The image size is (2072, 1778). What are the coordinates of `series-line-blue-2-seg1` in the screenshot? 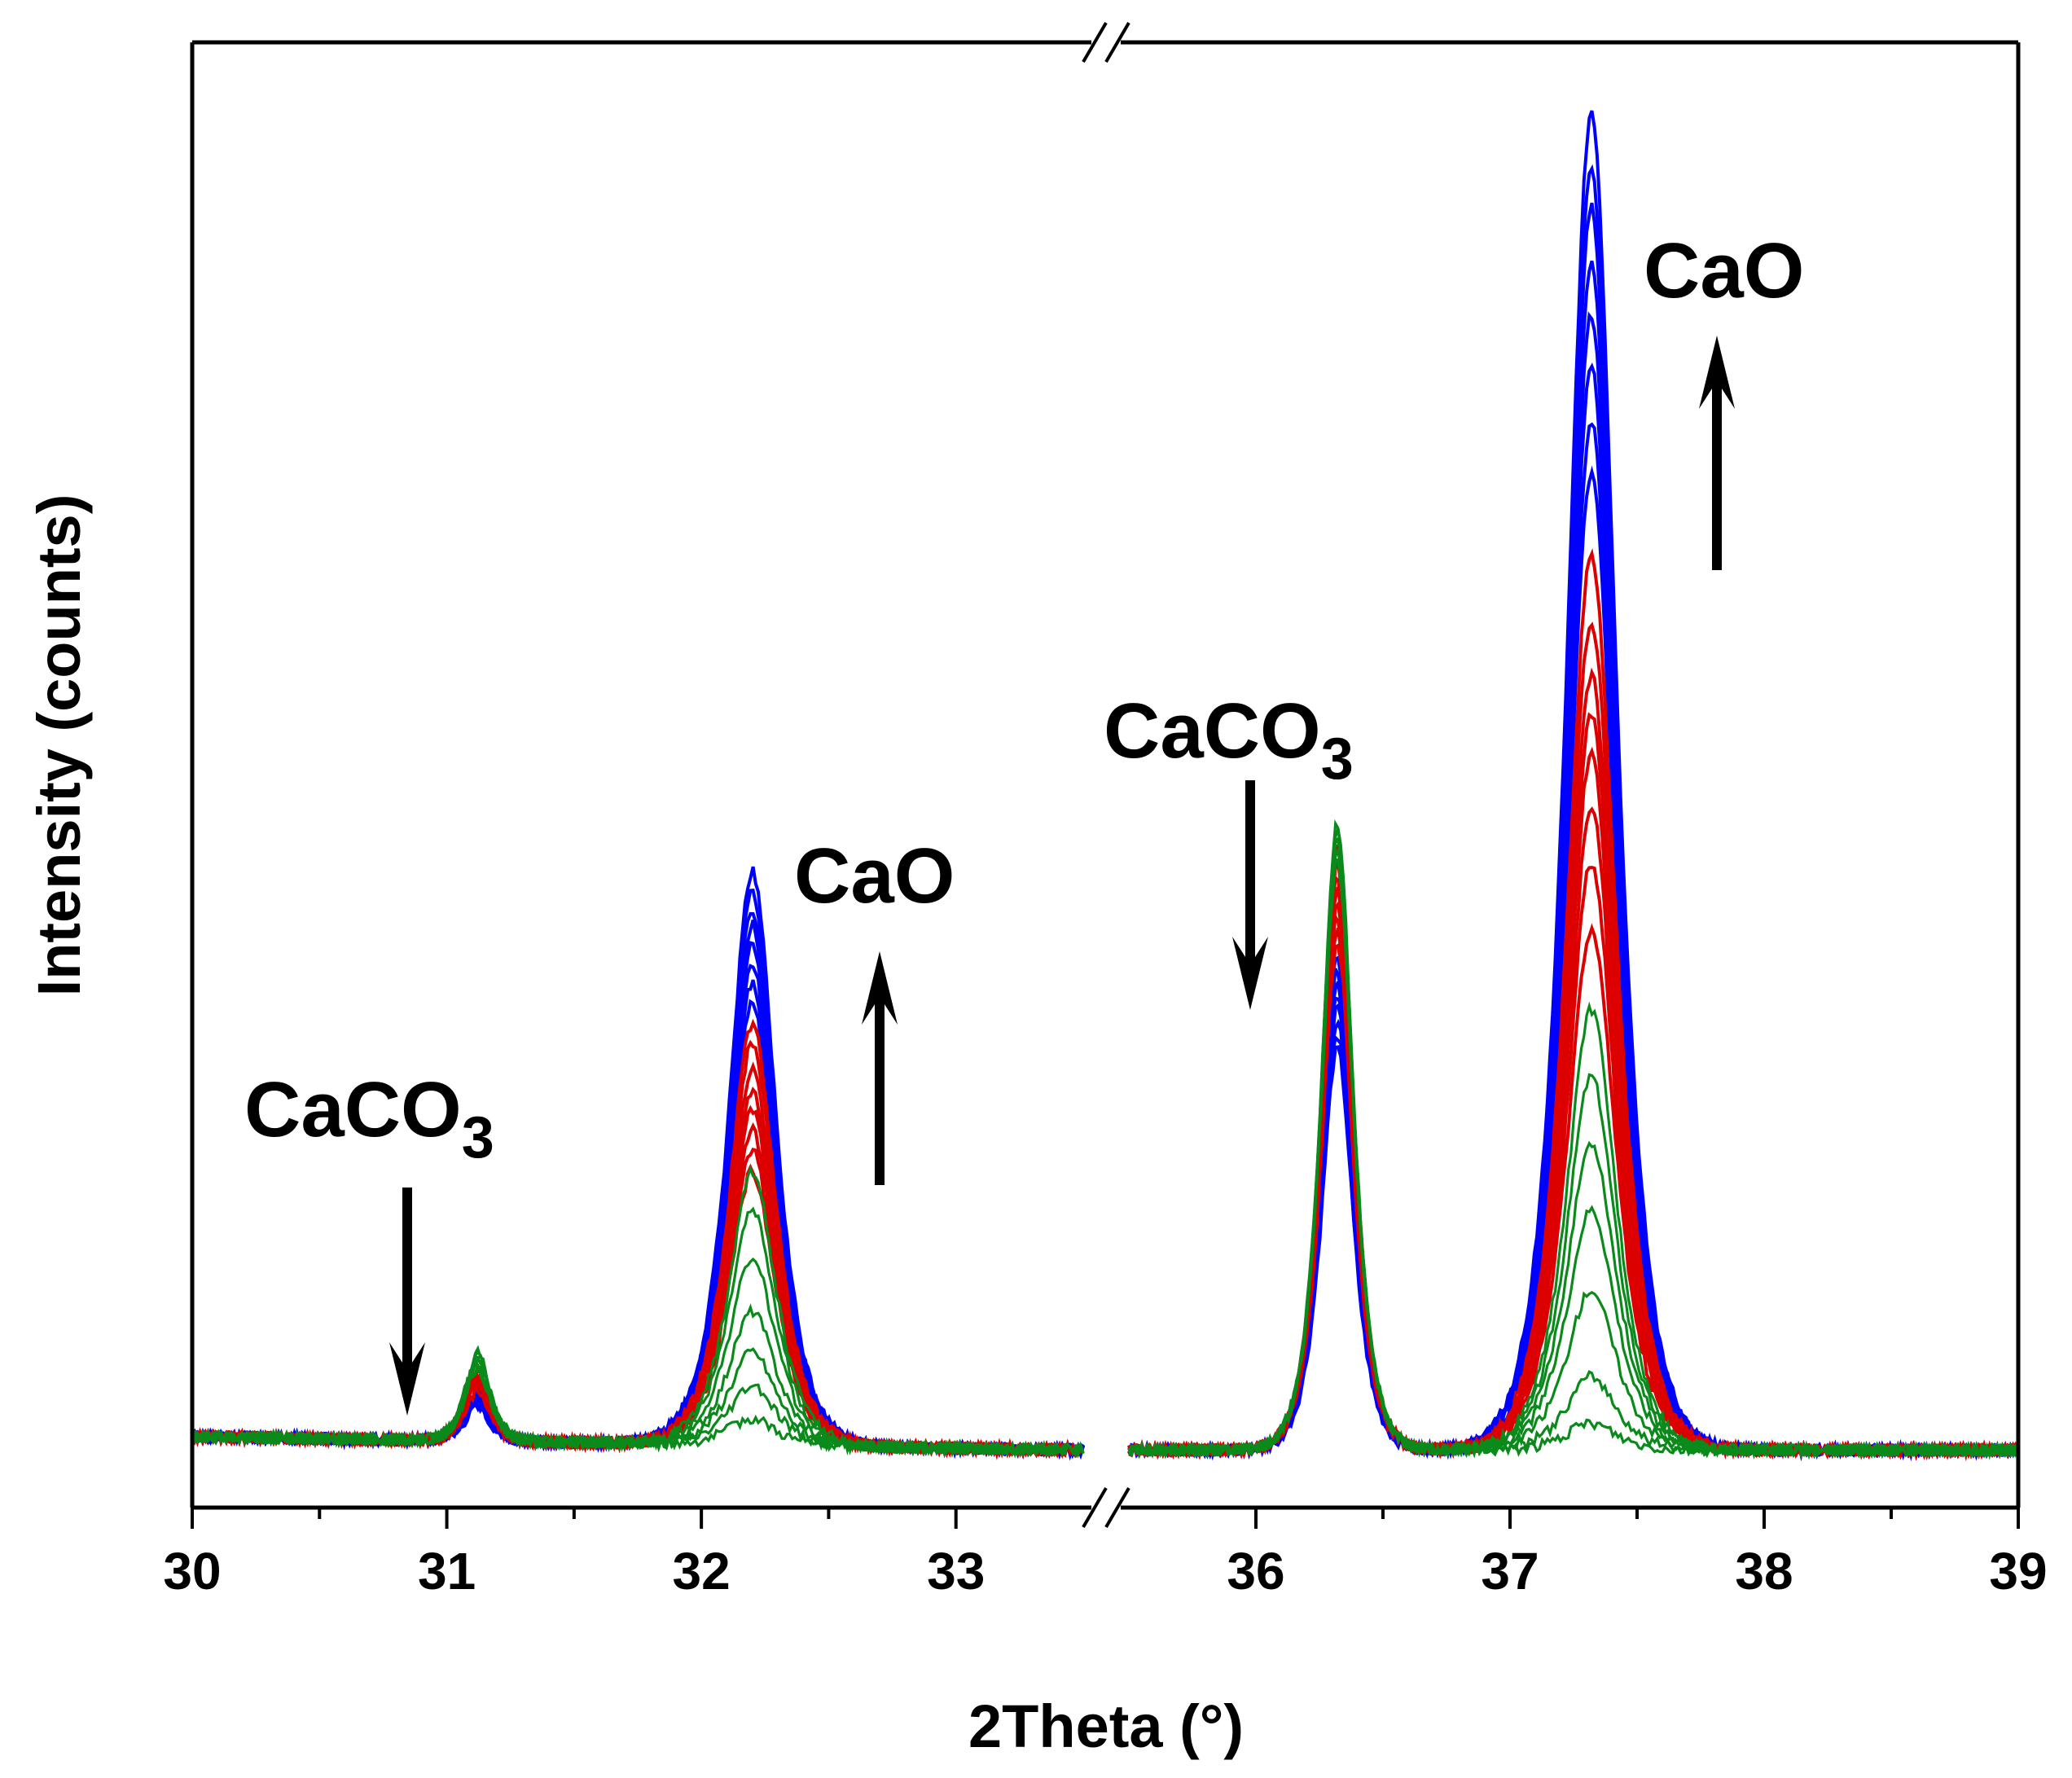 It's located at (638, 1219).